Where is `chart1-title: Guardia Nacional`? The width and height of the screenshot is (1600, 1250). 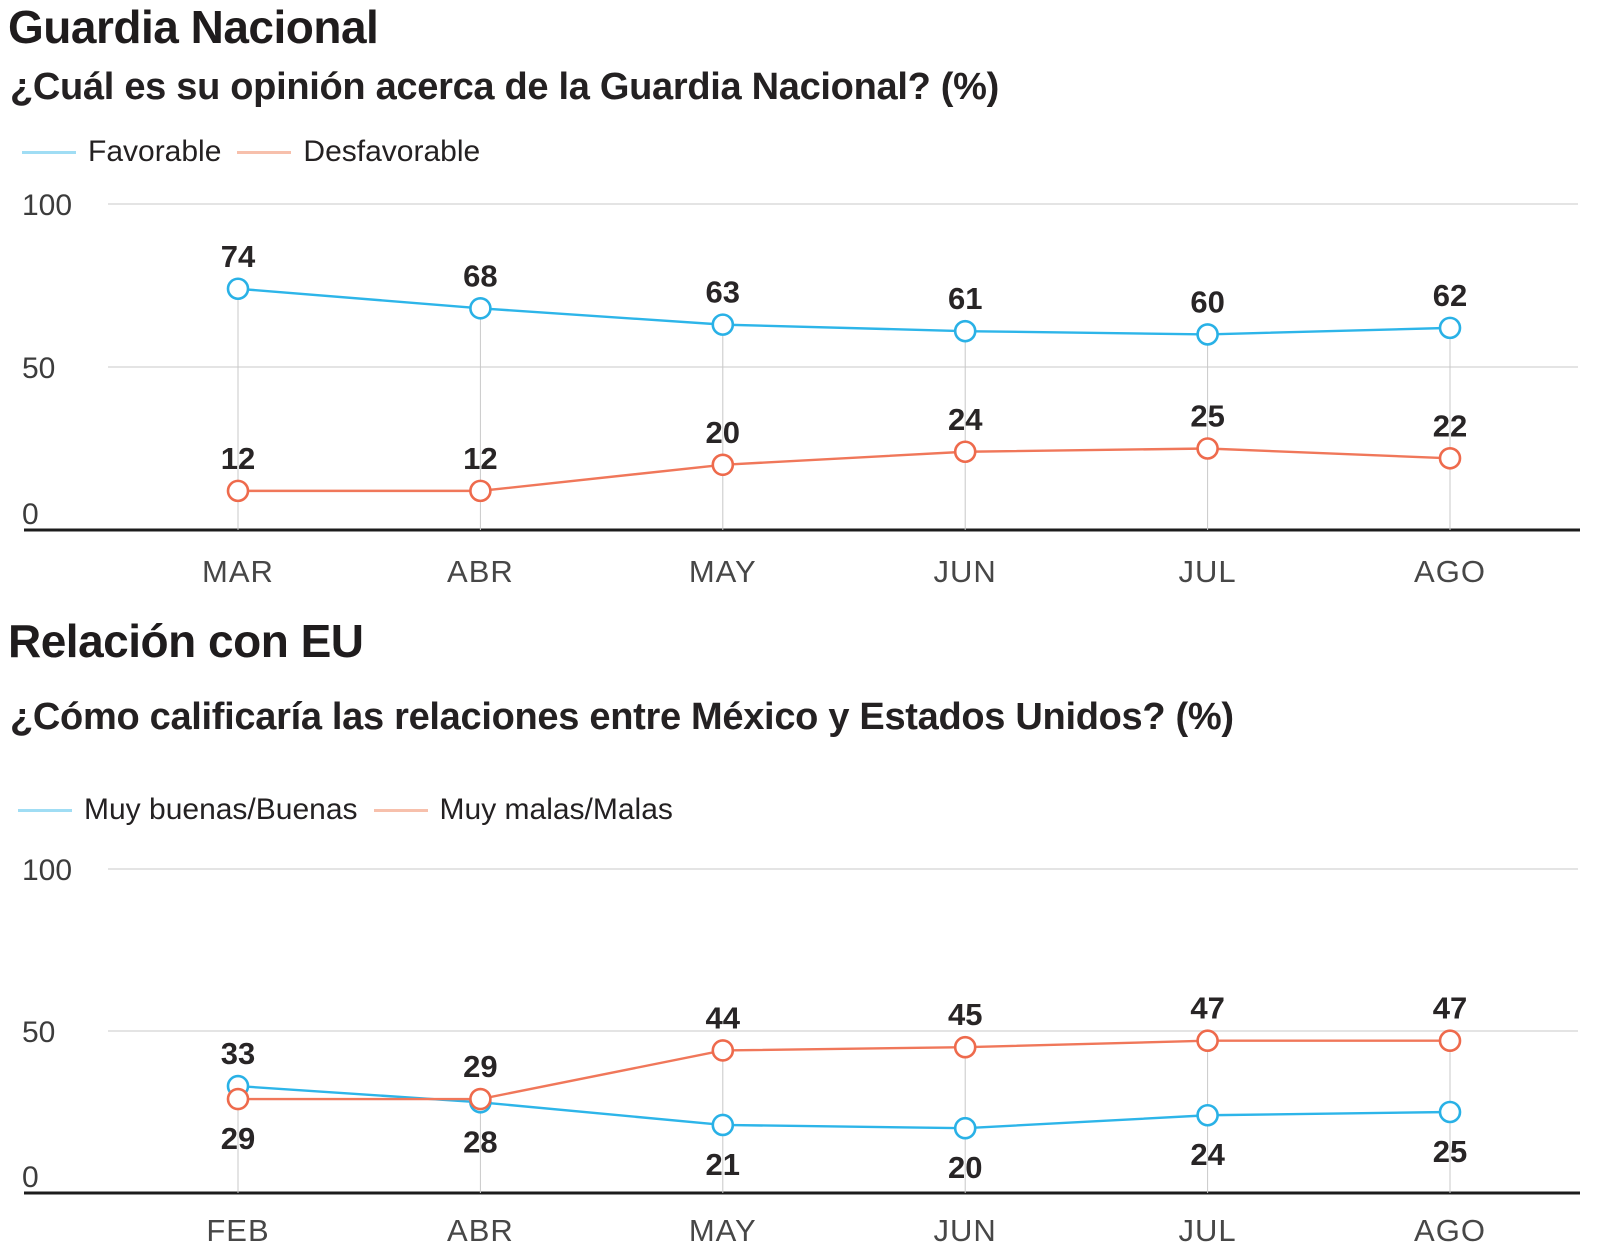 chart1-title: Guardia Nacional is located at coordinates (193, 27).